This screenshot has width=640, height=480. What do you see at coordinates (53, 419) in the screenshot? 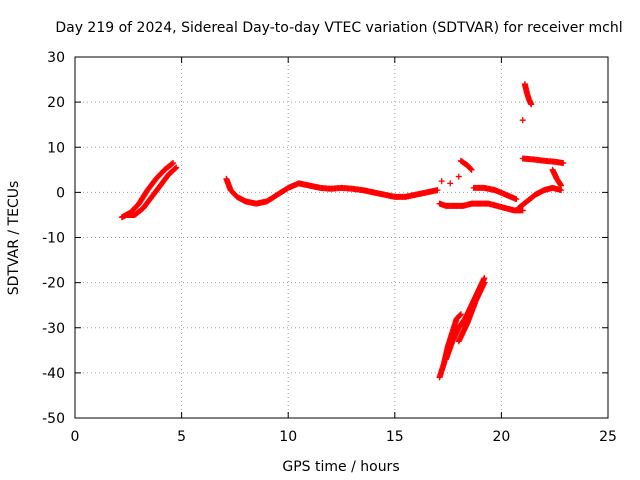
I see `y-tick-label: -50` at bounding box center [53, 419].